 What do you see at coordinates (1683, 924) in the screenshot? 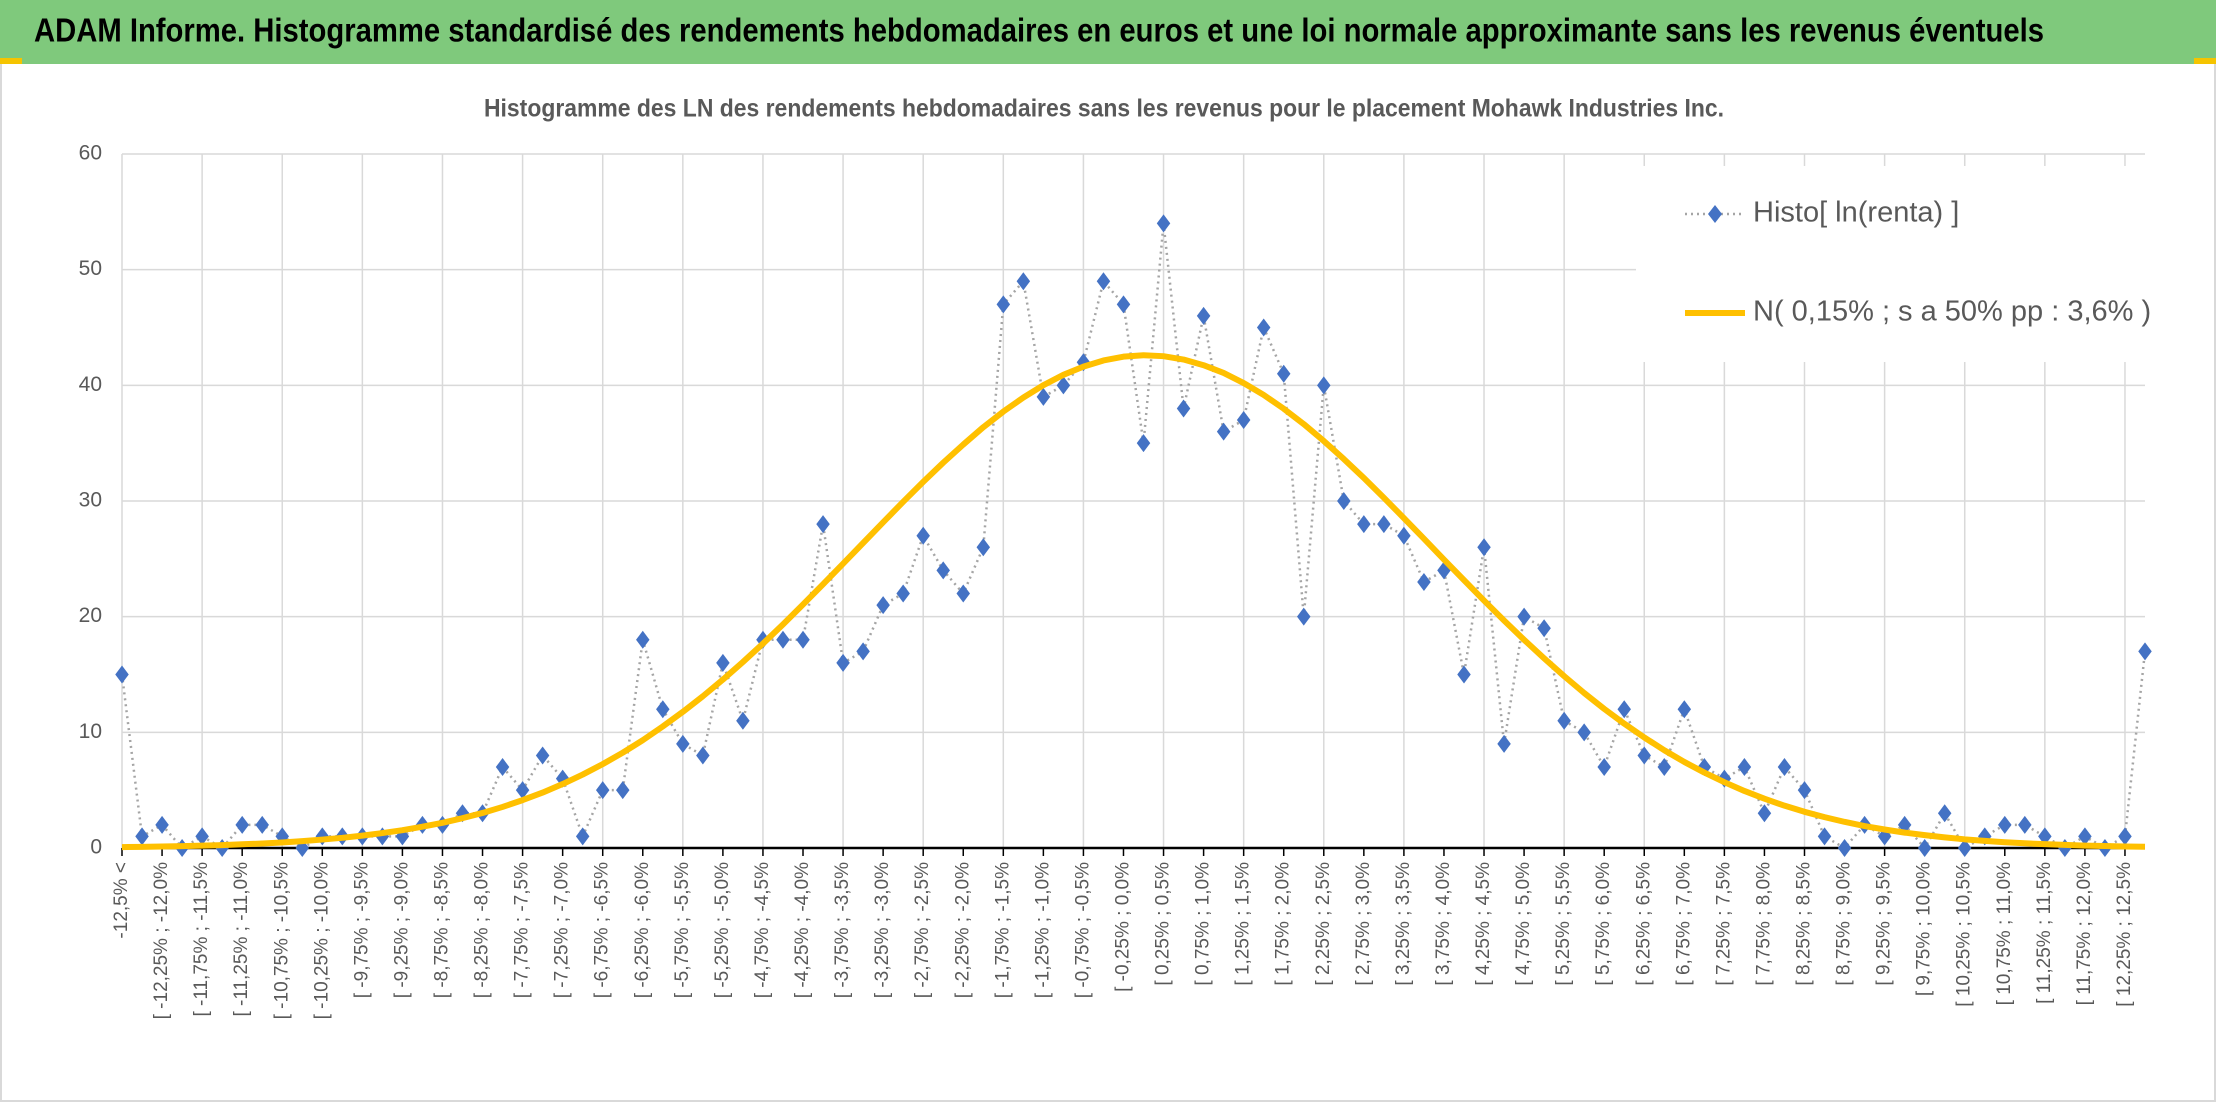
I see `x-tick-label: [ 6,75% ; 7,0%` at bounding box center [1683, 924].